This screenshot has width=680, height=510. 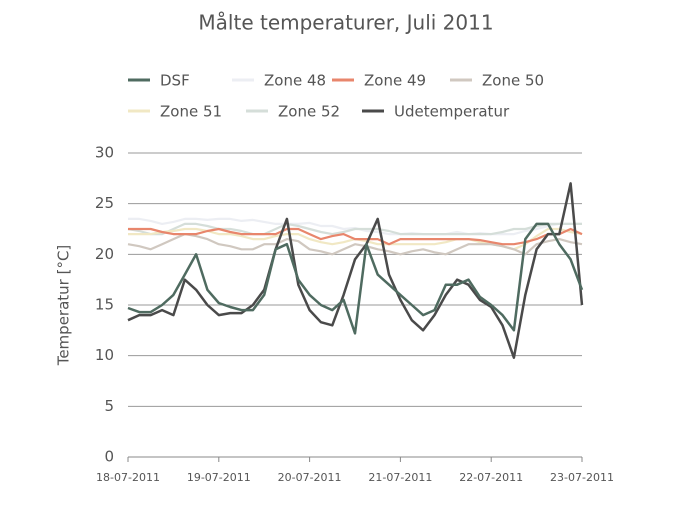 I want to click on x-tick-label: 19-07-2011, so click(x=219, y=477).